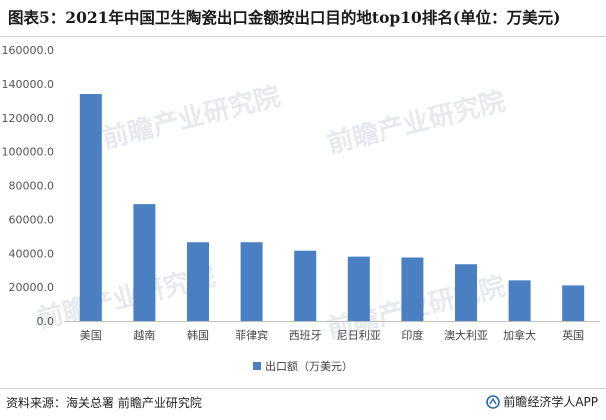 This screenshot has height=420, width=606. I want to click on footer-divider, so click(303, 388).